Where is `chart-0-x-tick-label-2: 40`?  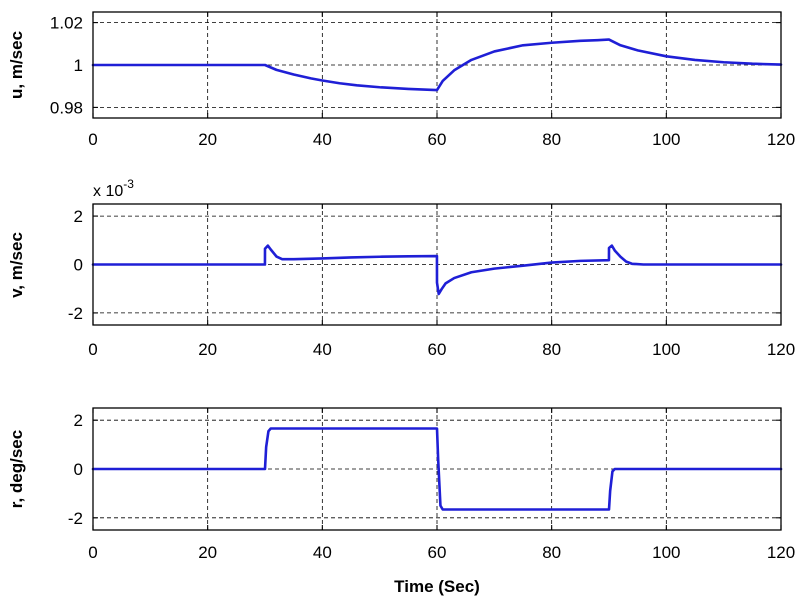
chart-0-x-tick-label-2: 40 is located at coordinates (322, 139).